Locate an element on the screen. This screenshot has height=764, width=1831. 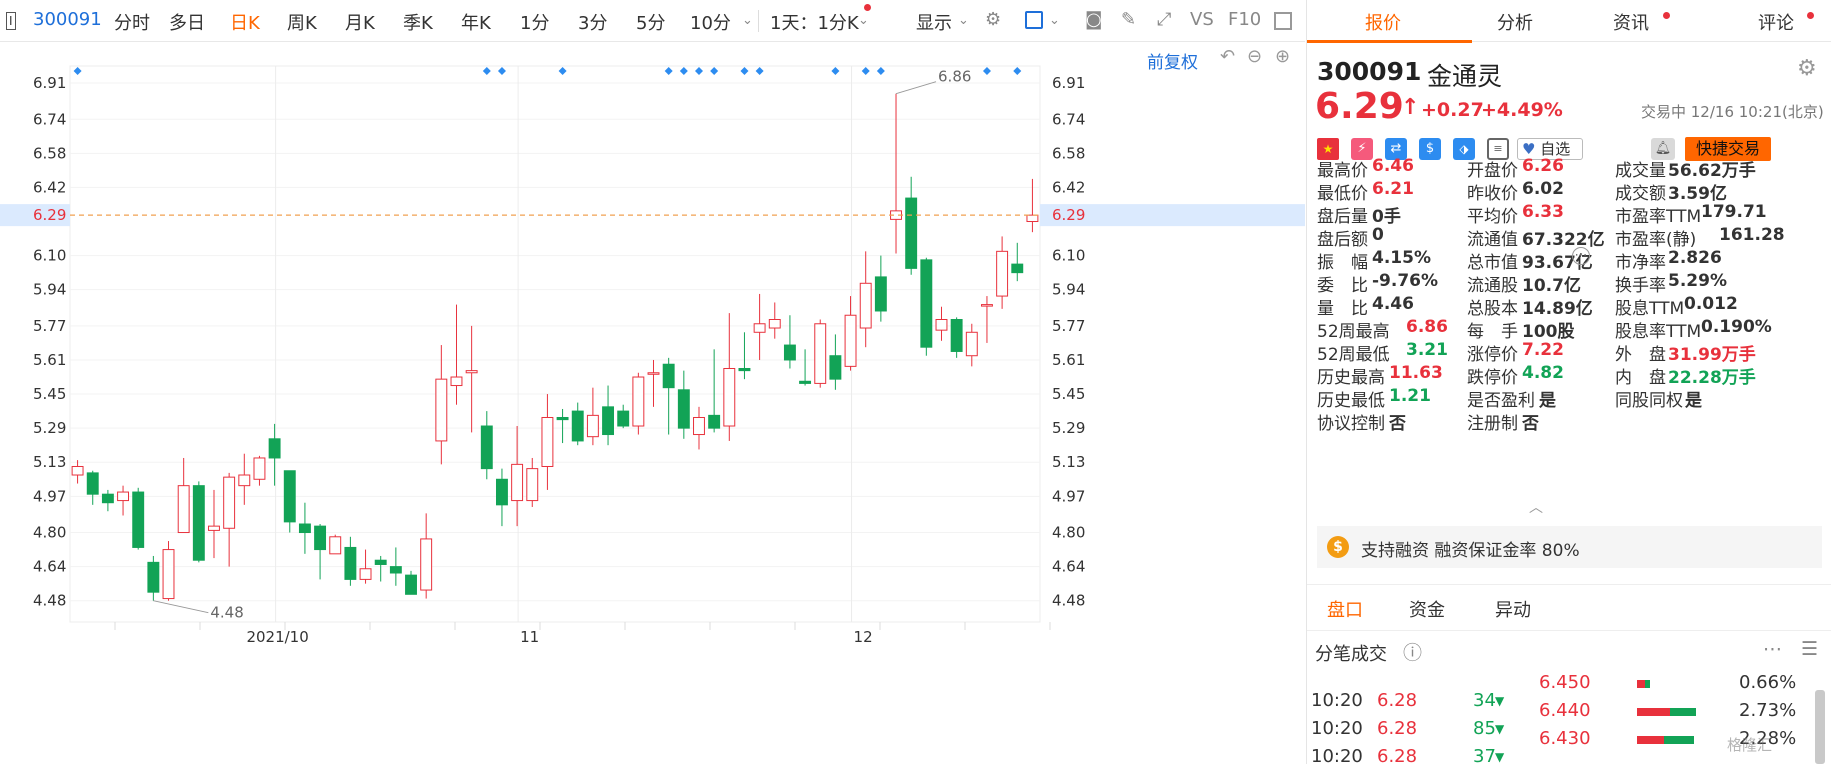
dollar-icon: $ is located at coordinates (1430, 149).